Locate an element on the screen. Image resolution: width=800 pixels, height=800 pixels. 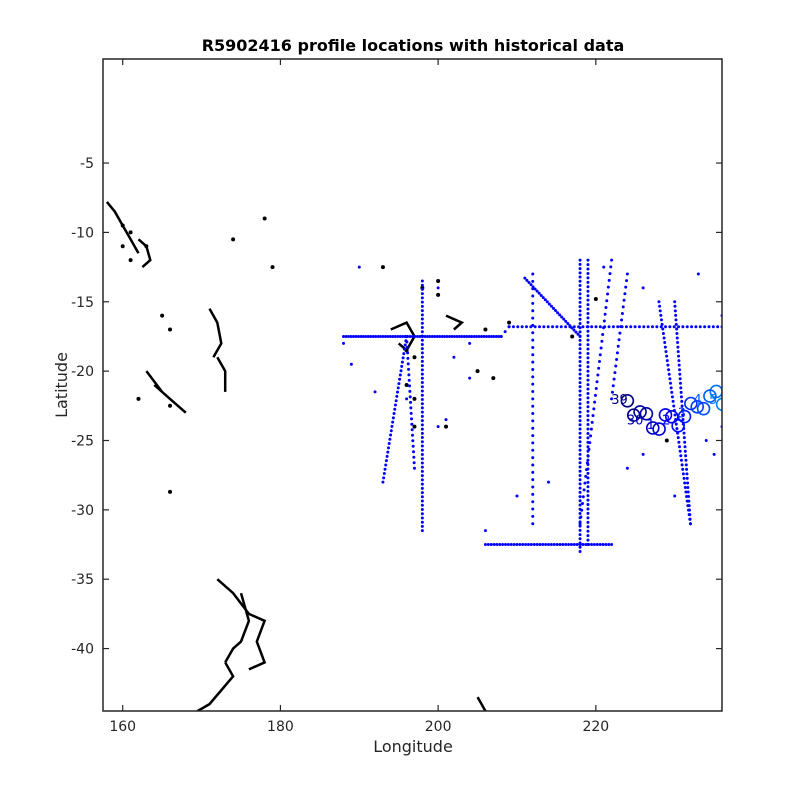
x-axis-label: Longitude is located at coordinates (413, 746).